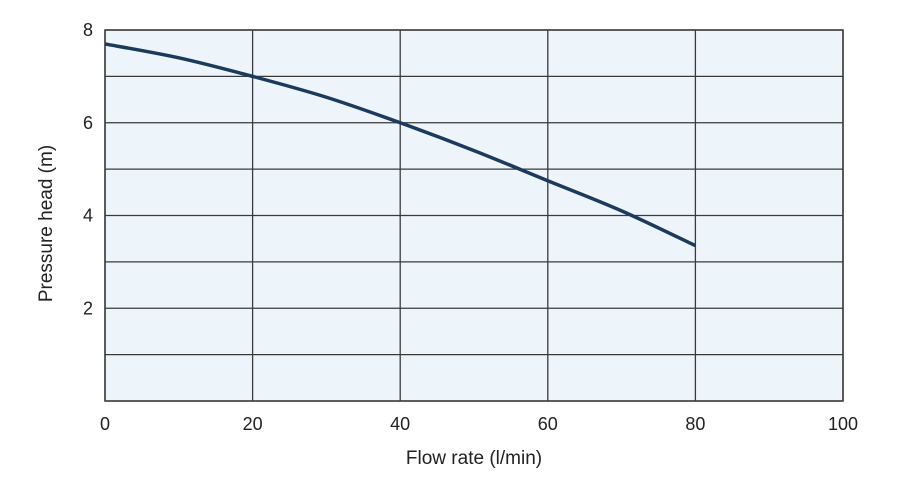 This screenshot has height=486, width=913. What do you see at coordinates (88, 30) in the screenshot?
I see `y-tick-label: 8` at bounding box center [88, 30].